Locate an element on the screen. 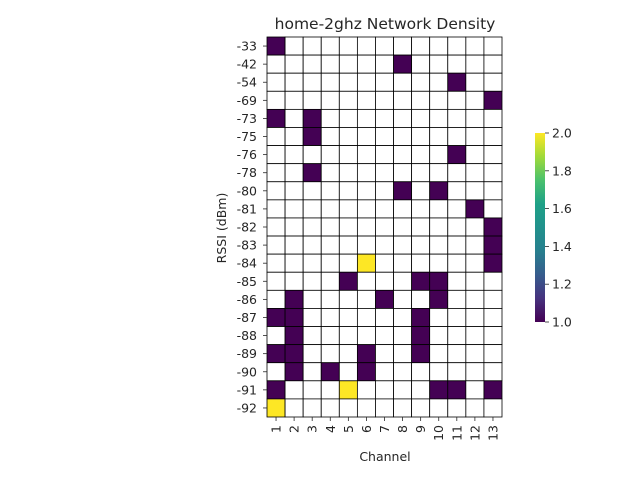 This screenshot has height=480, width=640. y-tick-label: -86 is located at coordinates (247, 299).